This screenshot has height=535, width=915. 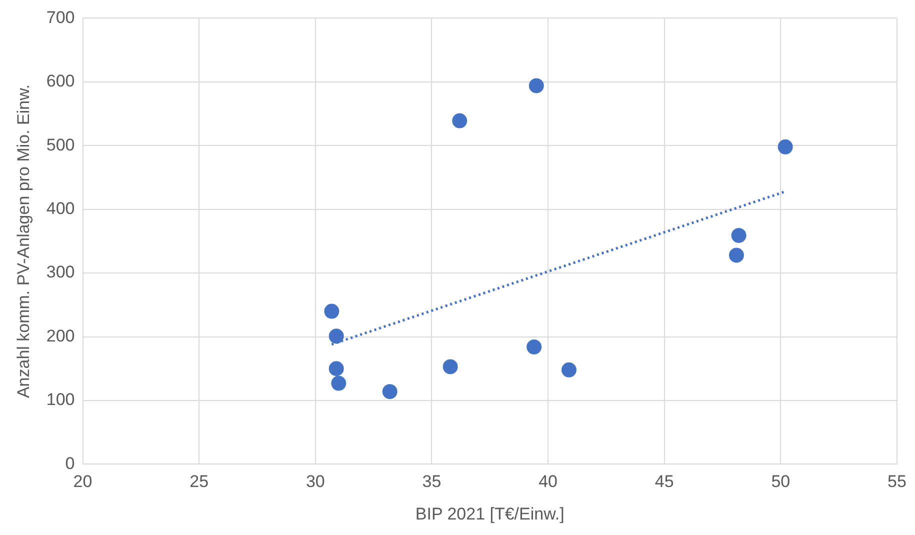 I want to click on y-tick-label: 300, so click(x=60, y=272).